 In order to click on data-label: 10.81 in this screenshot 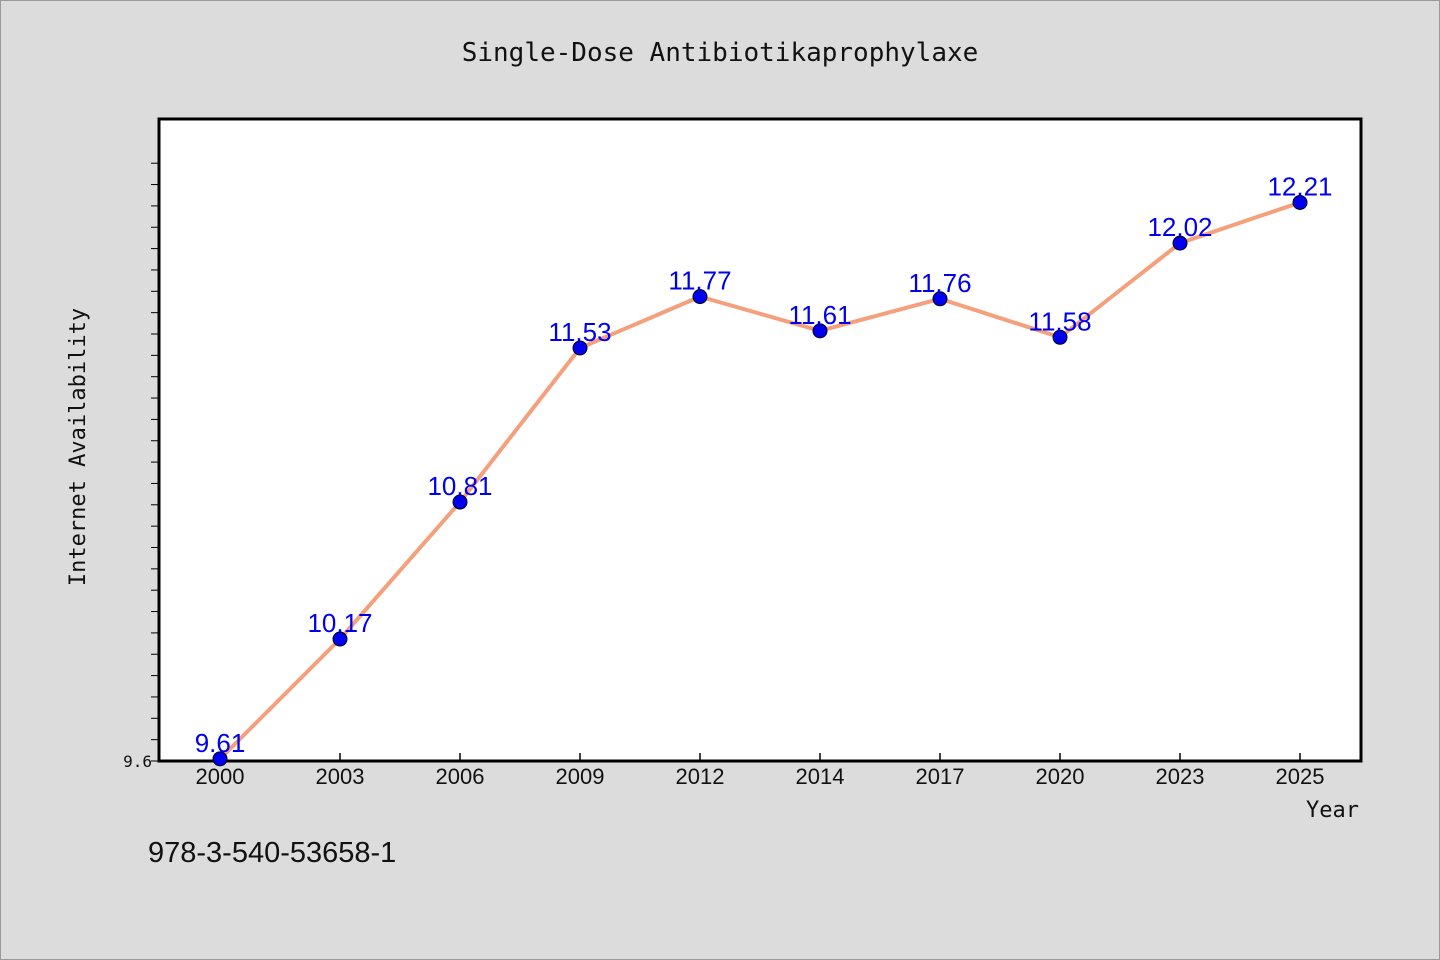, I will do `click(459, 486)`.